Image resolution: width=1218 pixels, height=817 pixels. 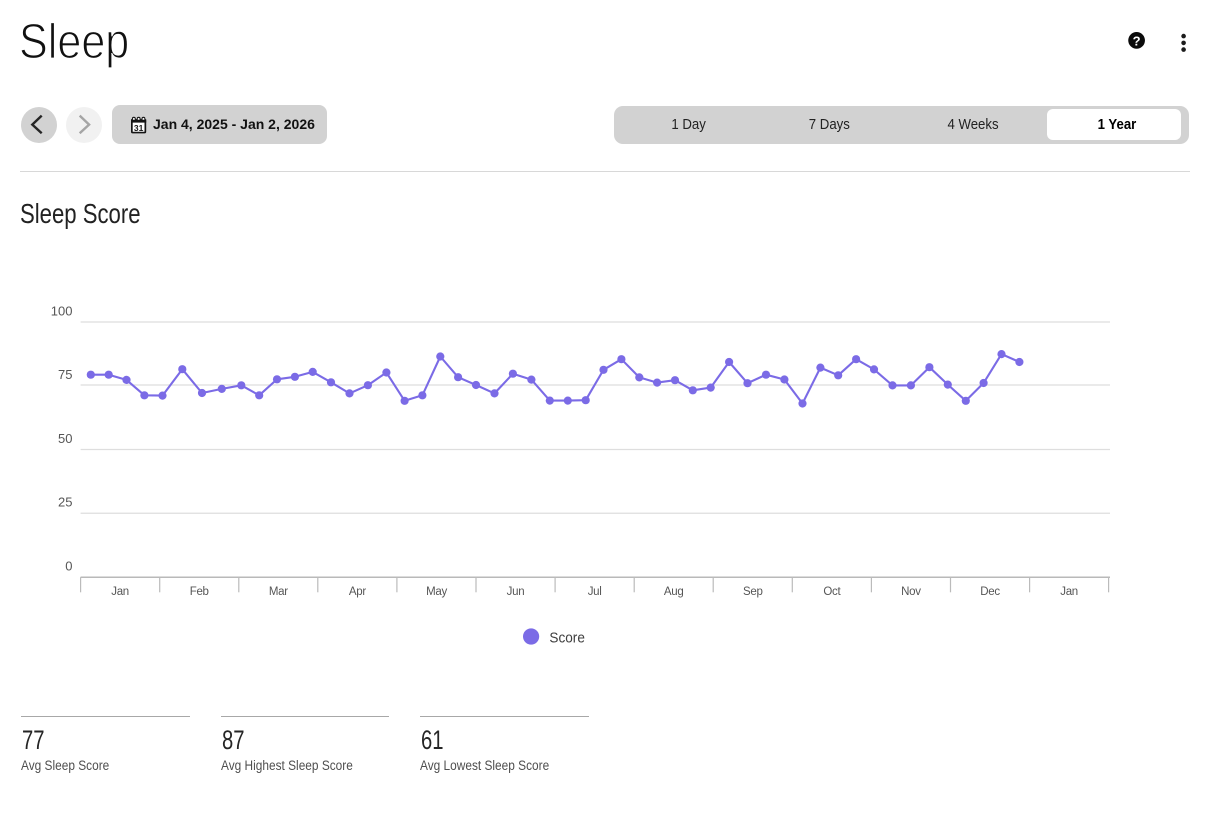 I want to click on svg-text: 0, so click(x=68, y=565).